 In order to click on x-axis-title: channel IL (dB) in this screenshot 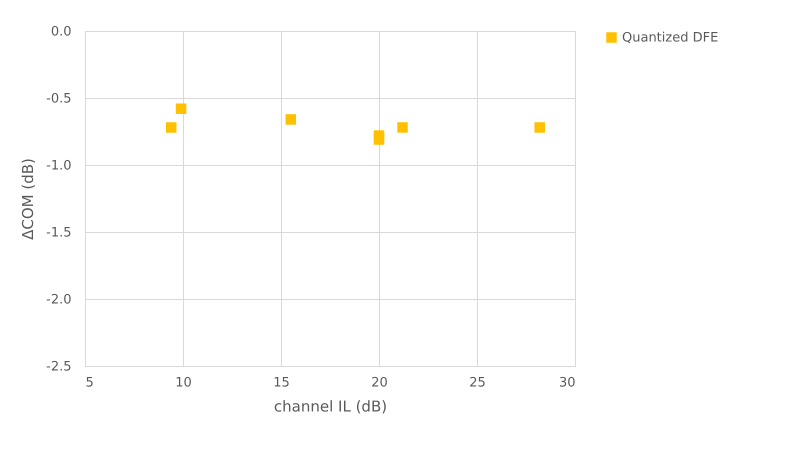, I will do `click(331, 407)`.